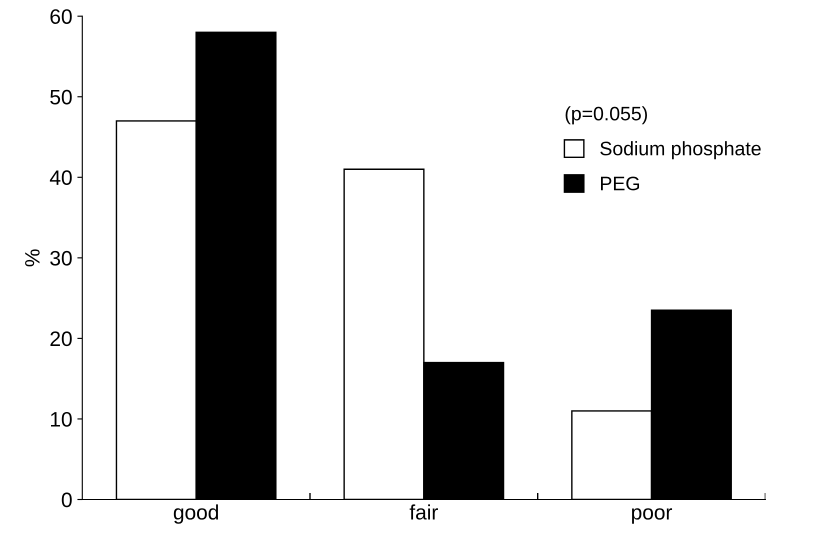  What do you see at coordinates (61, 178) in the screenshot?
I see `y-tick-label: 40` at bounding box center [61, 178].